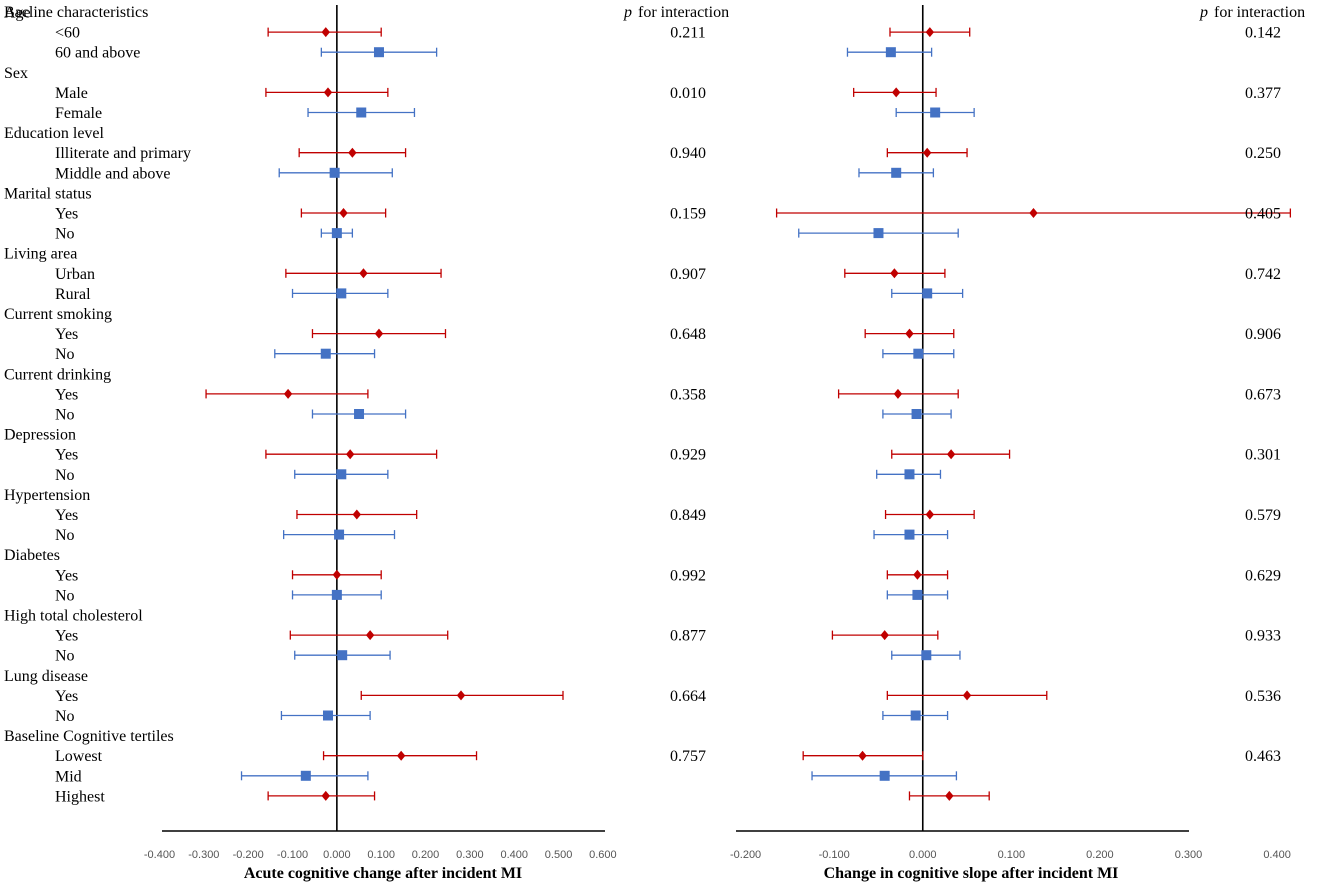 The width and height of the screenshot is (1325, 886). Describe the element at coordinates (292, 855) in the screenshot. I see `left-tick-label: -0.100` at that location.